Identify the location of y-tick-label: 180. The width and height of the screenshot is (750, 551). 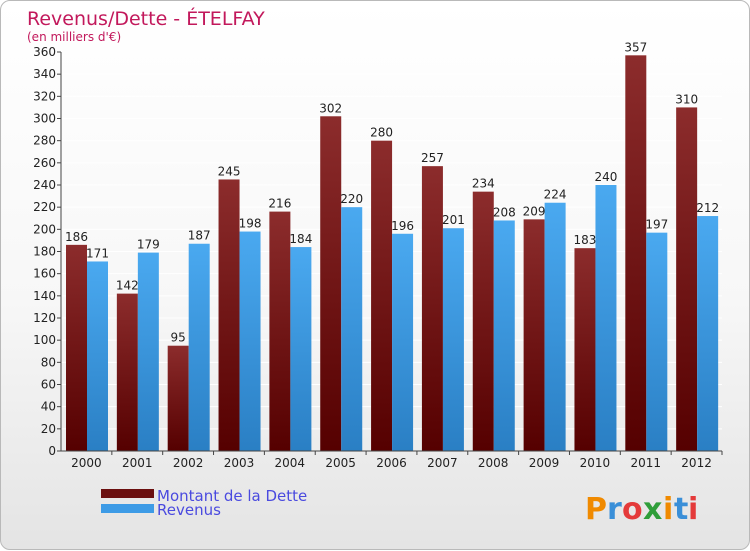
(44, 252).